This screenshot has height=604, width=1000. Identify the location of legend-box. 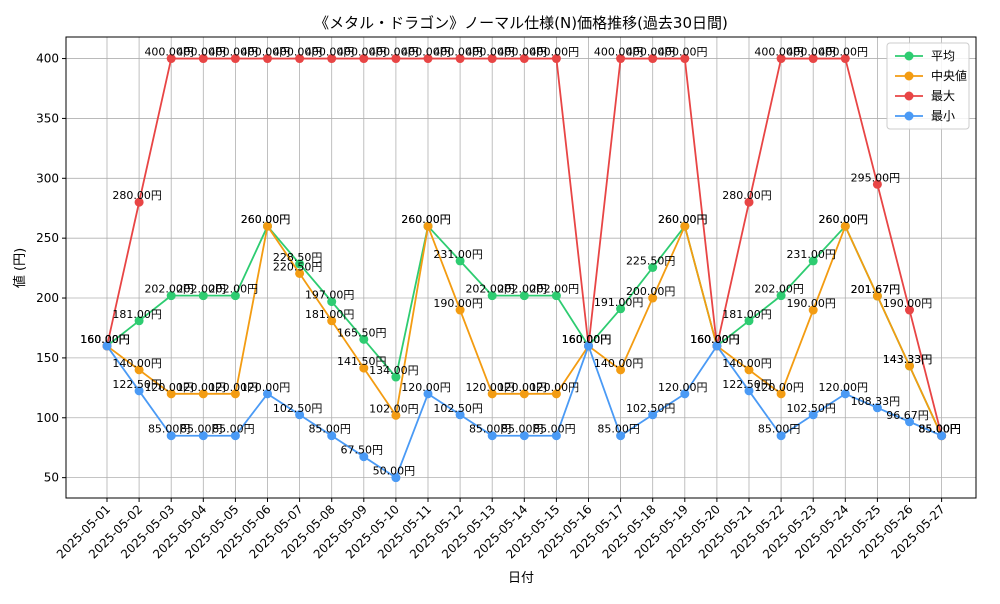
(928, 86).